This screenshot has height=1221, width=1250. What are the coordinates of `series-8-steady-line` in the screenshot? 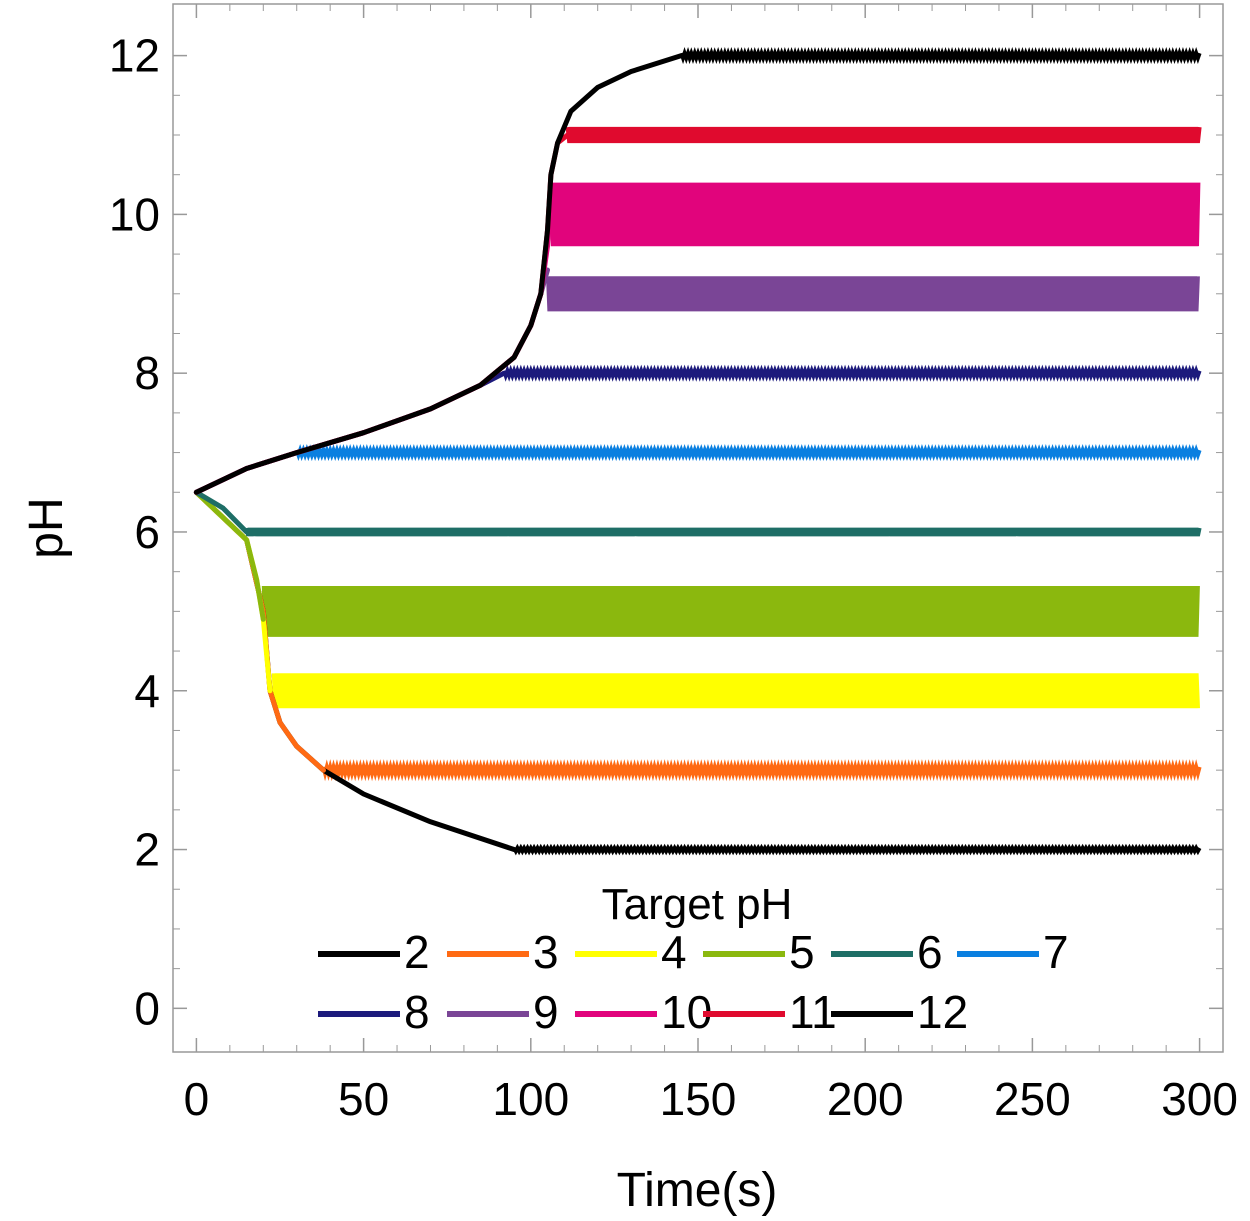 It's located at (852, 373).